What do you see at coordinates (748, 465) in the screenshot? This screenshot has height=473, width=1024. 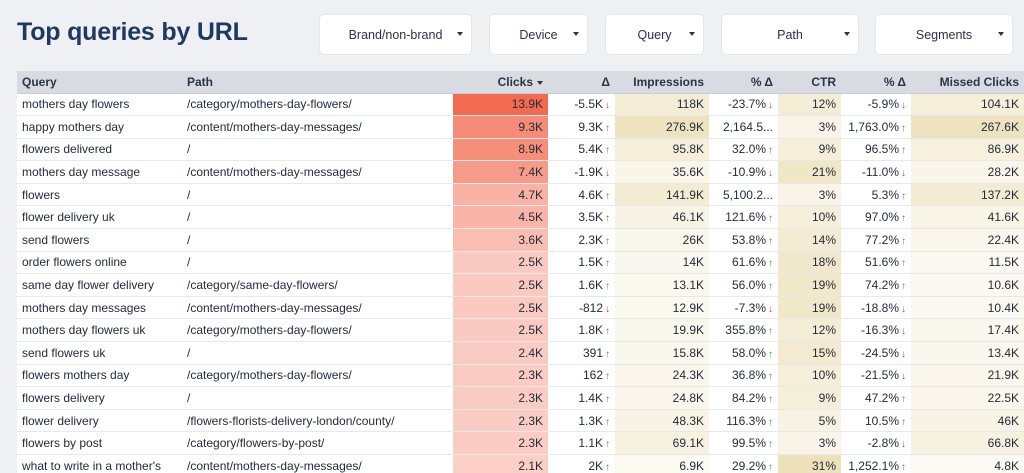 I see `impressions-delta-cell-value: 29.2%` at bounding box center [748, 465].